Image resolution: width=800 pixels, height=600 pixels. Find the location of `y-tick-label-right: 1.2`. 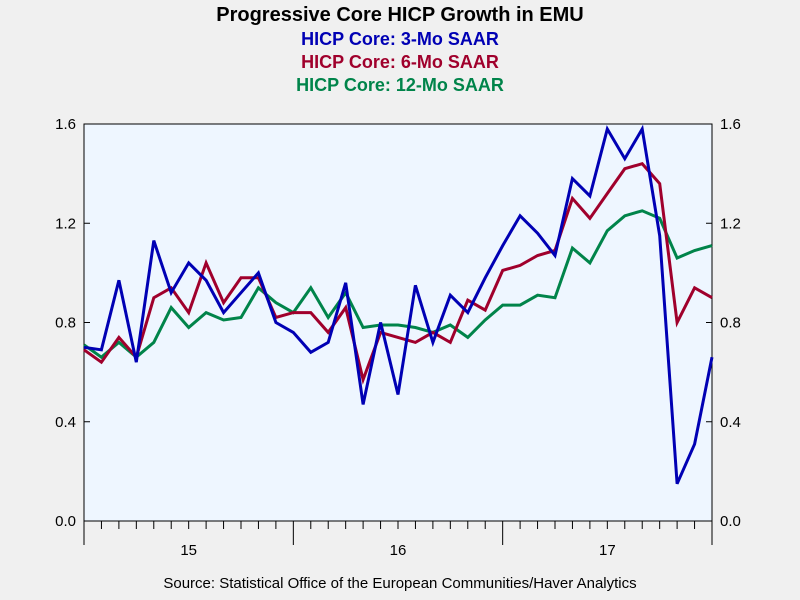

y-tick-label-right: 1.2 is located at coordinates (730, 223).